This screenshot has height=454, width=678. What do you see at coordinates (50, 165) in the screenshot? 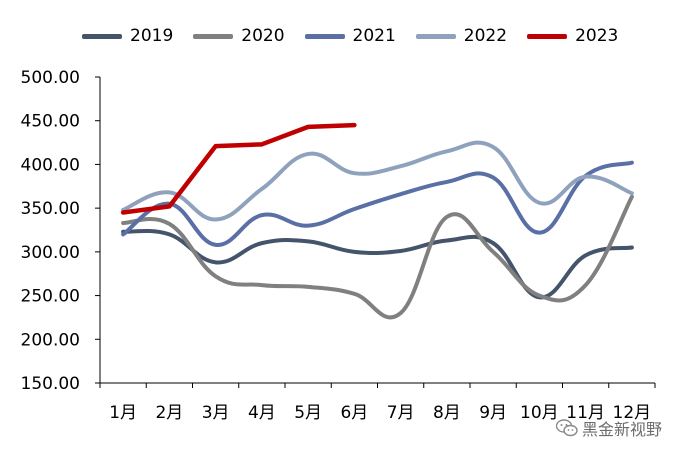
I see `y-tick-label: 400.00` at bounding box center [50, 165].